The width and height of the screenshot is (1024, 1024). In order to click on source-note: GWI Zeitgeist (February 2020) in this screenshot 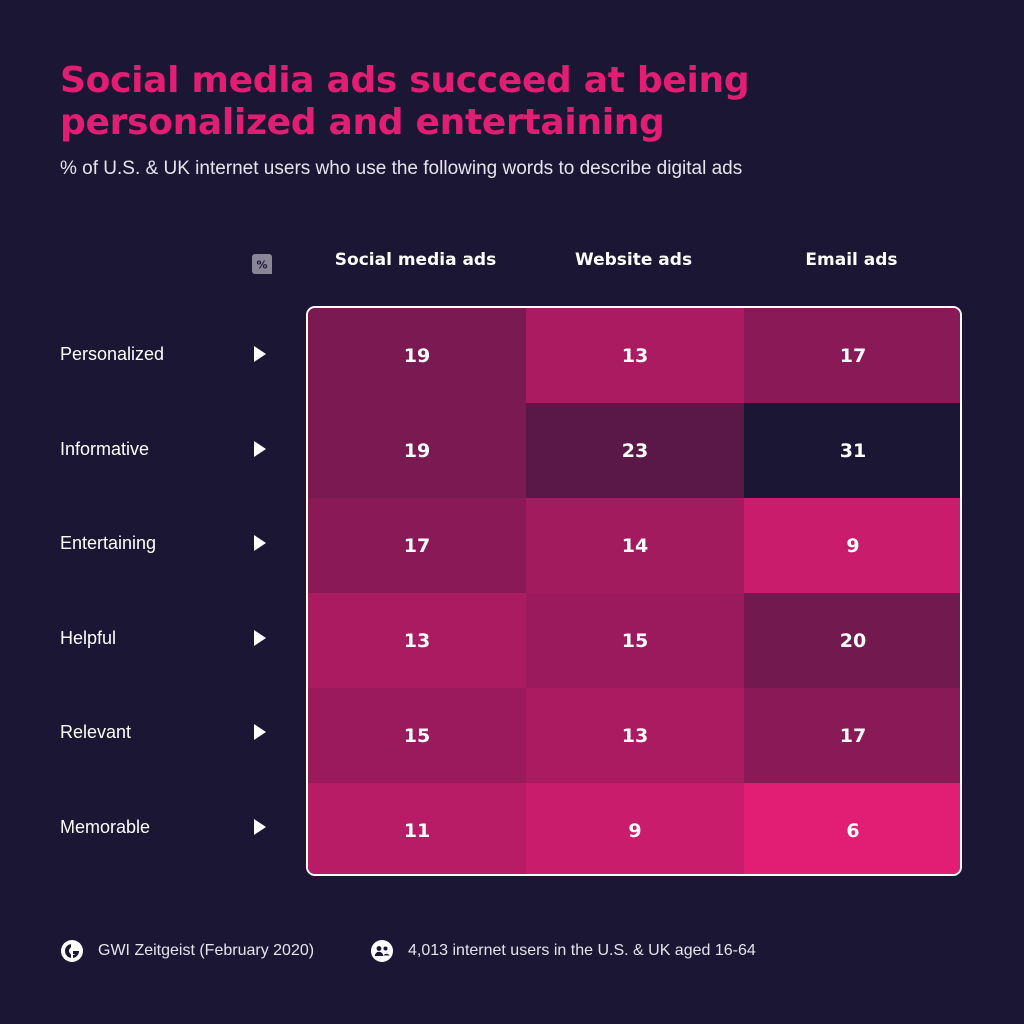, I will do `click(187, 951)`.